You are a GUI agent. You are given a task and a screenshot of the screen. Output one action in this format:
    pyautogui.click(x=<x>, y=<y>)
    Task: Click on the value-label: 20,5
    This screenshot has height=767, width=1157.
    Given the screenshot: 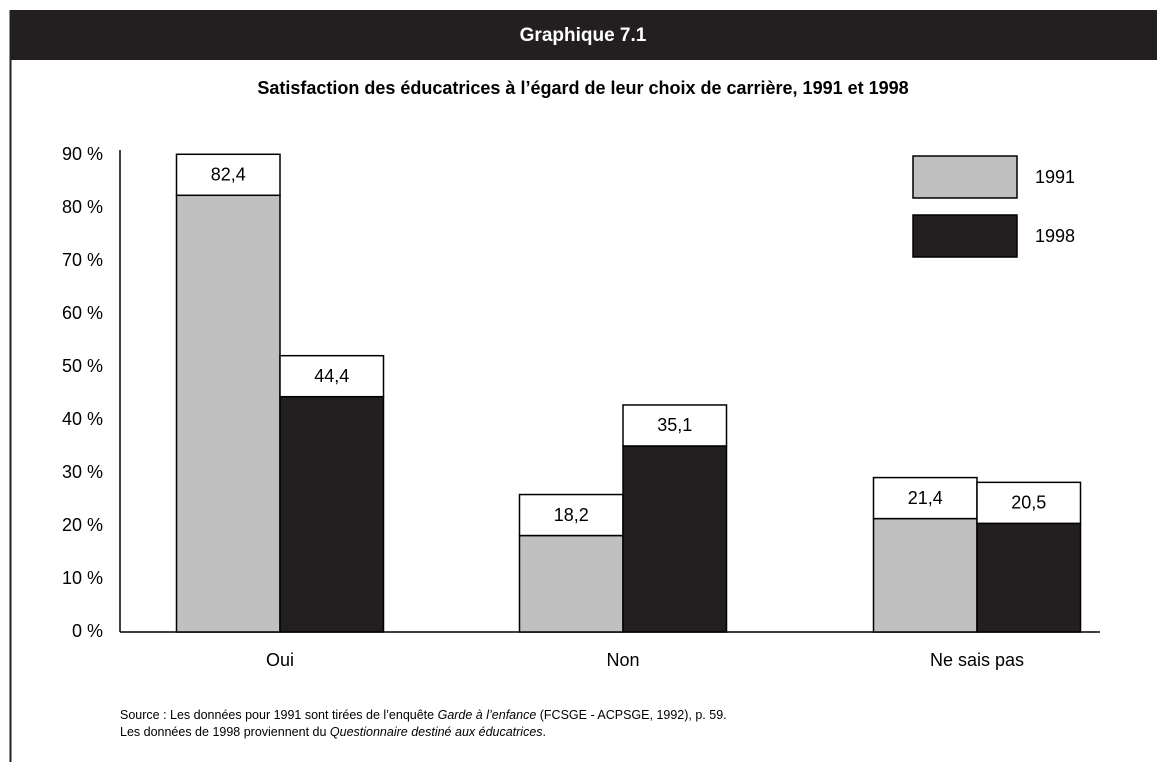 What is the action you would take?
    pyautogui.click(x=1028, y=503)
    